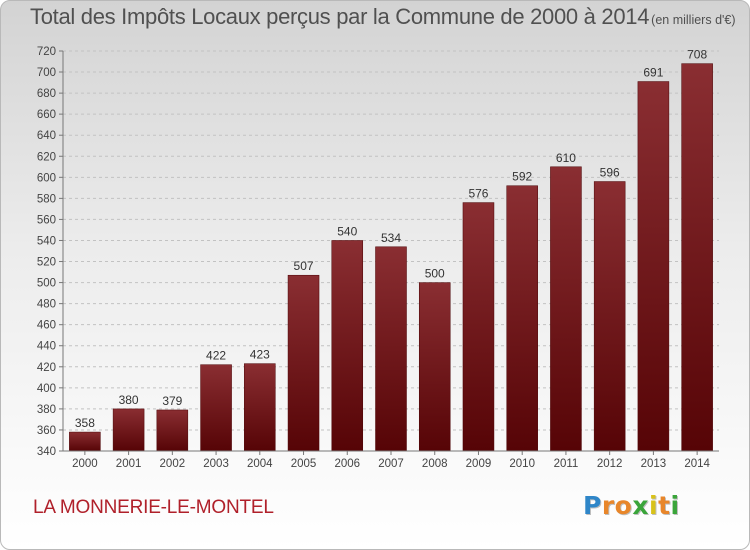 The width and height of the screenshot is (750, 550). Describe the element at coordinates (46, 241) in the screenshot. I see `y-tick-label: 540` at that location.